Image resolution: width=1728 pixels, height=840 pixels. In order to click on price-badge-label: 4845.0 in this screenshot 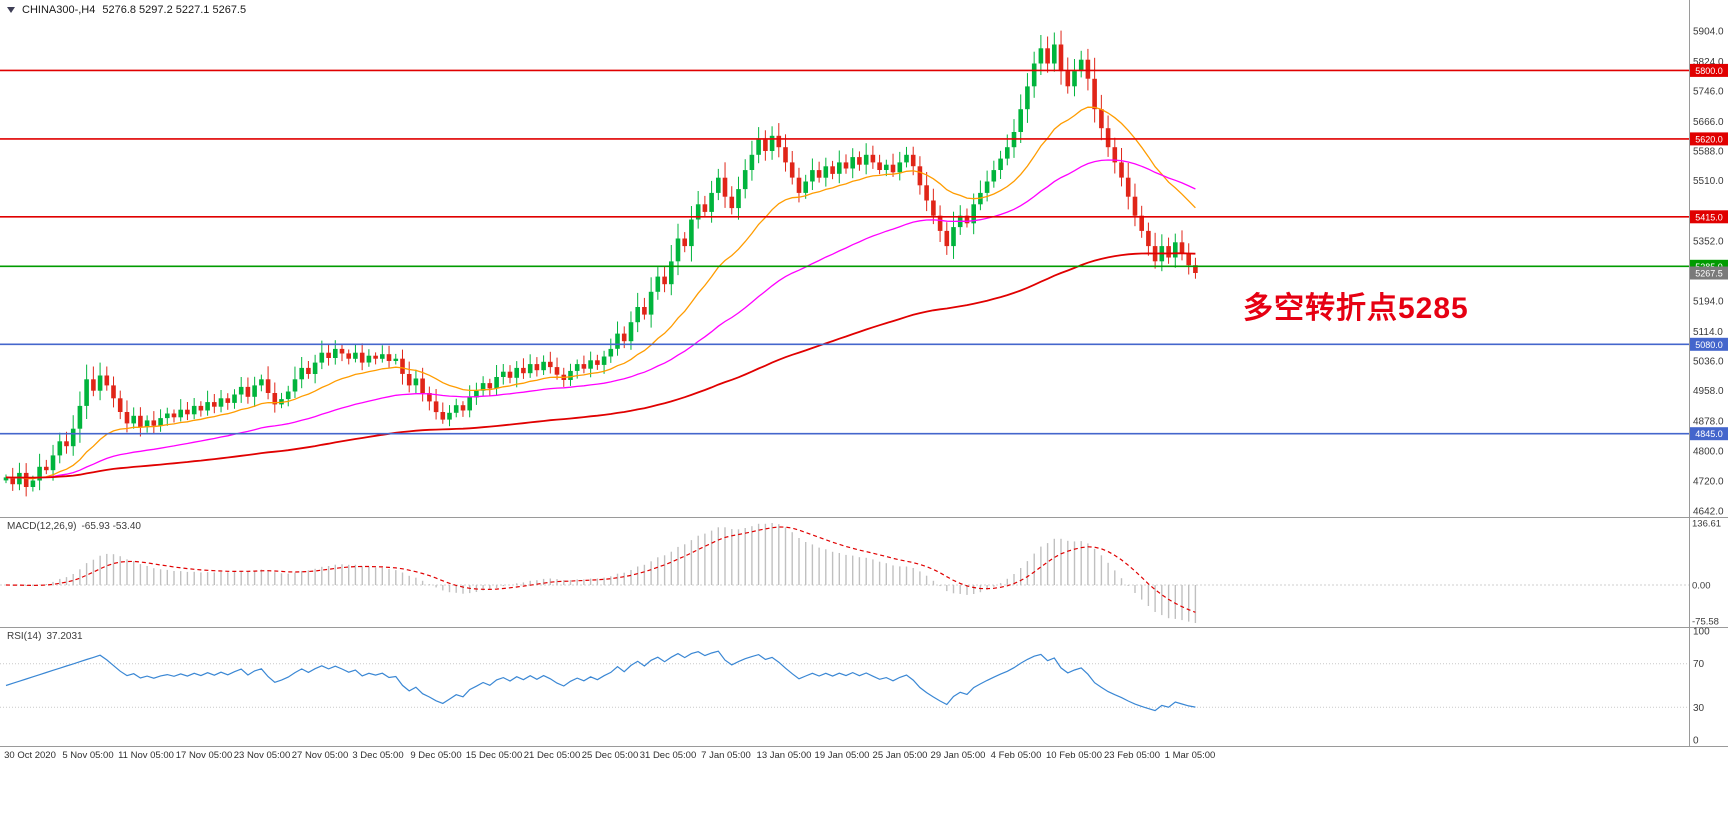, I will do `click(1709, 434)`.